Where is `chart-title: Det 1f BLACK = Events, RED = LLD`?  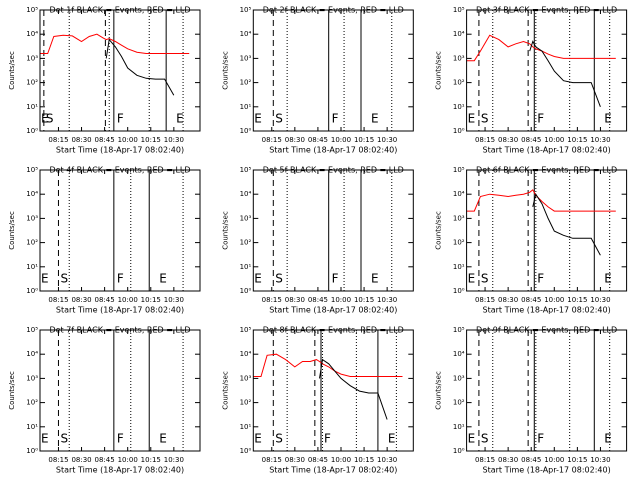 chart-title: Det 1f BLACK = Events, RED = LLD is located at coordinates (119, 10).